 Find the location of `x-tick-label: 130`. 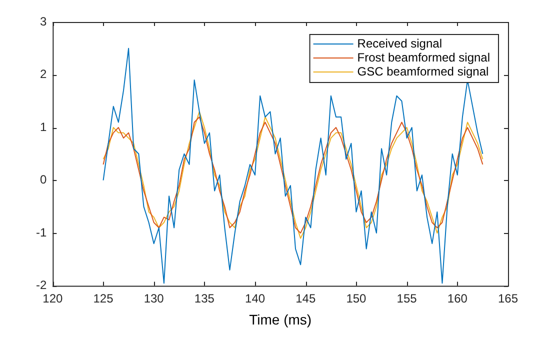

x-tick-label: 130 is located at coordinates (154, 298).